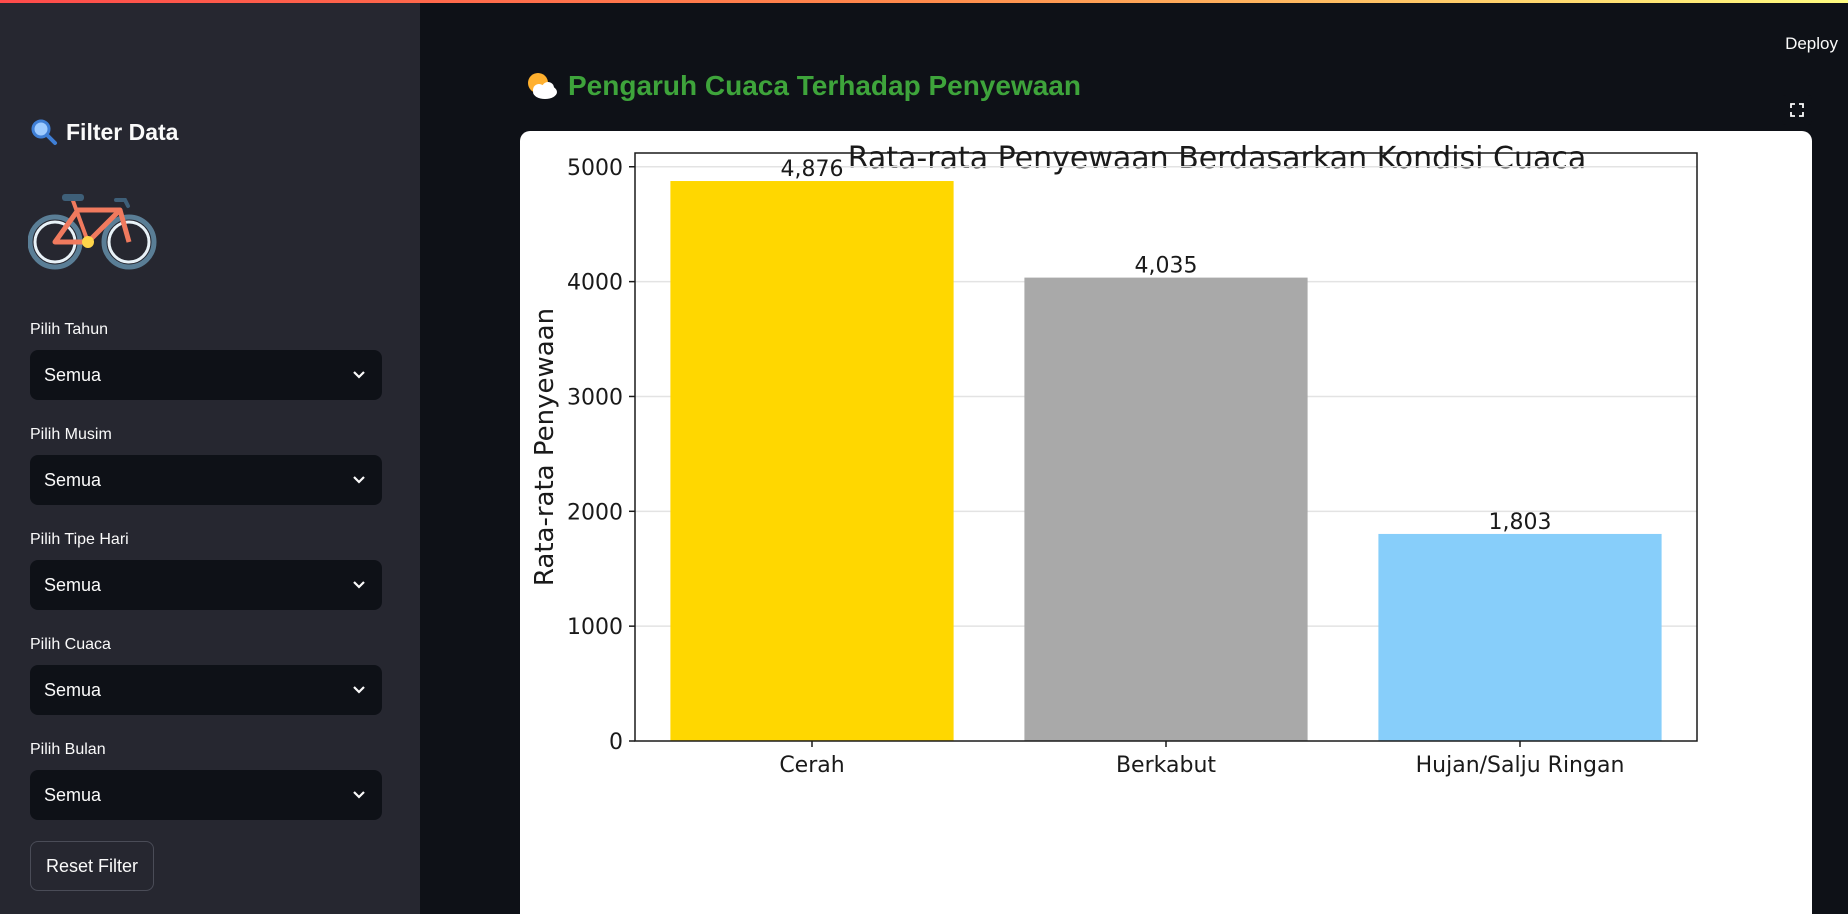 The height and width of the screenshot is (914, 1848). Describe the element at coordinates (69, 329) in the screenshot. I see `filter-year-label: Pilih Tahun` at that location.